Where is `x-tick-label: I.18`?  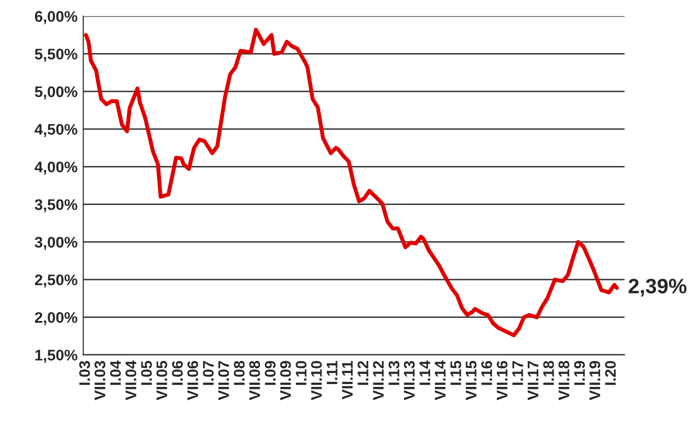
x-tick-label: I.18 is located at coordinates (548, 372).